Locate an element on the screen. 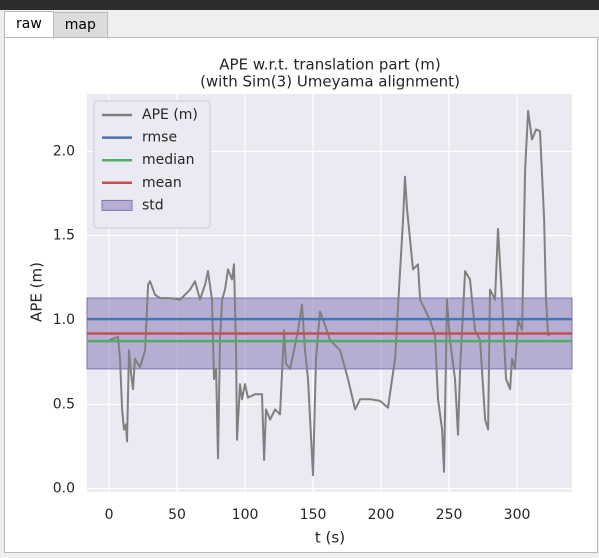 The image size is (599, 558). tab: raw is located at coordinates (29, 24).